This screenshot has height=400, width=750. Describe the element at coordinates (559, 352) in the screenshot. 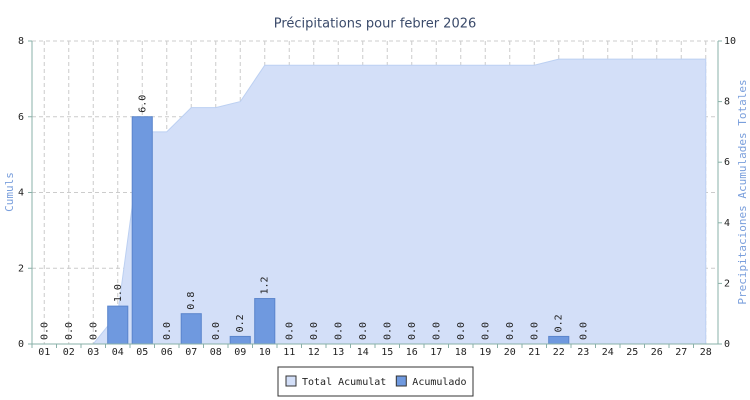

I see `x-tick-label: 22` at that location.